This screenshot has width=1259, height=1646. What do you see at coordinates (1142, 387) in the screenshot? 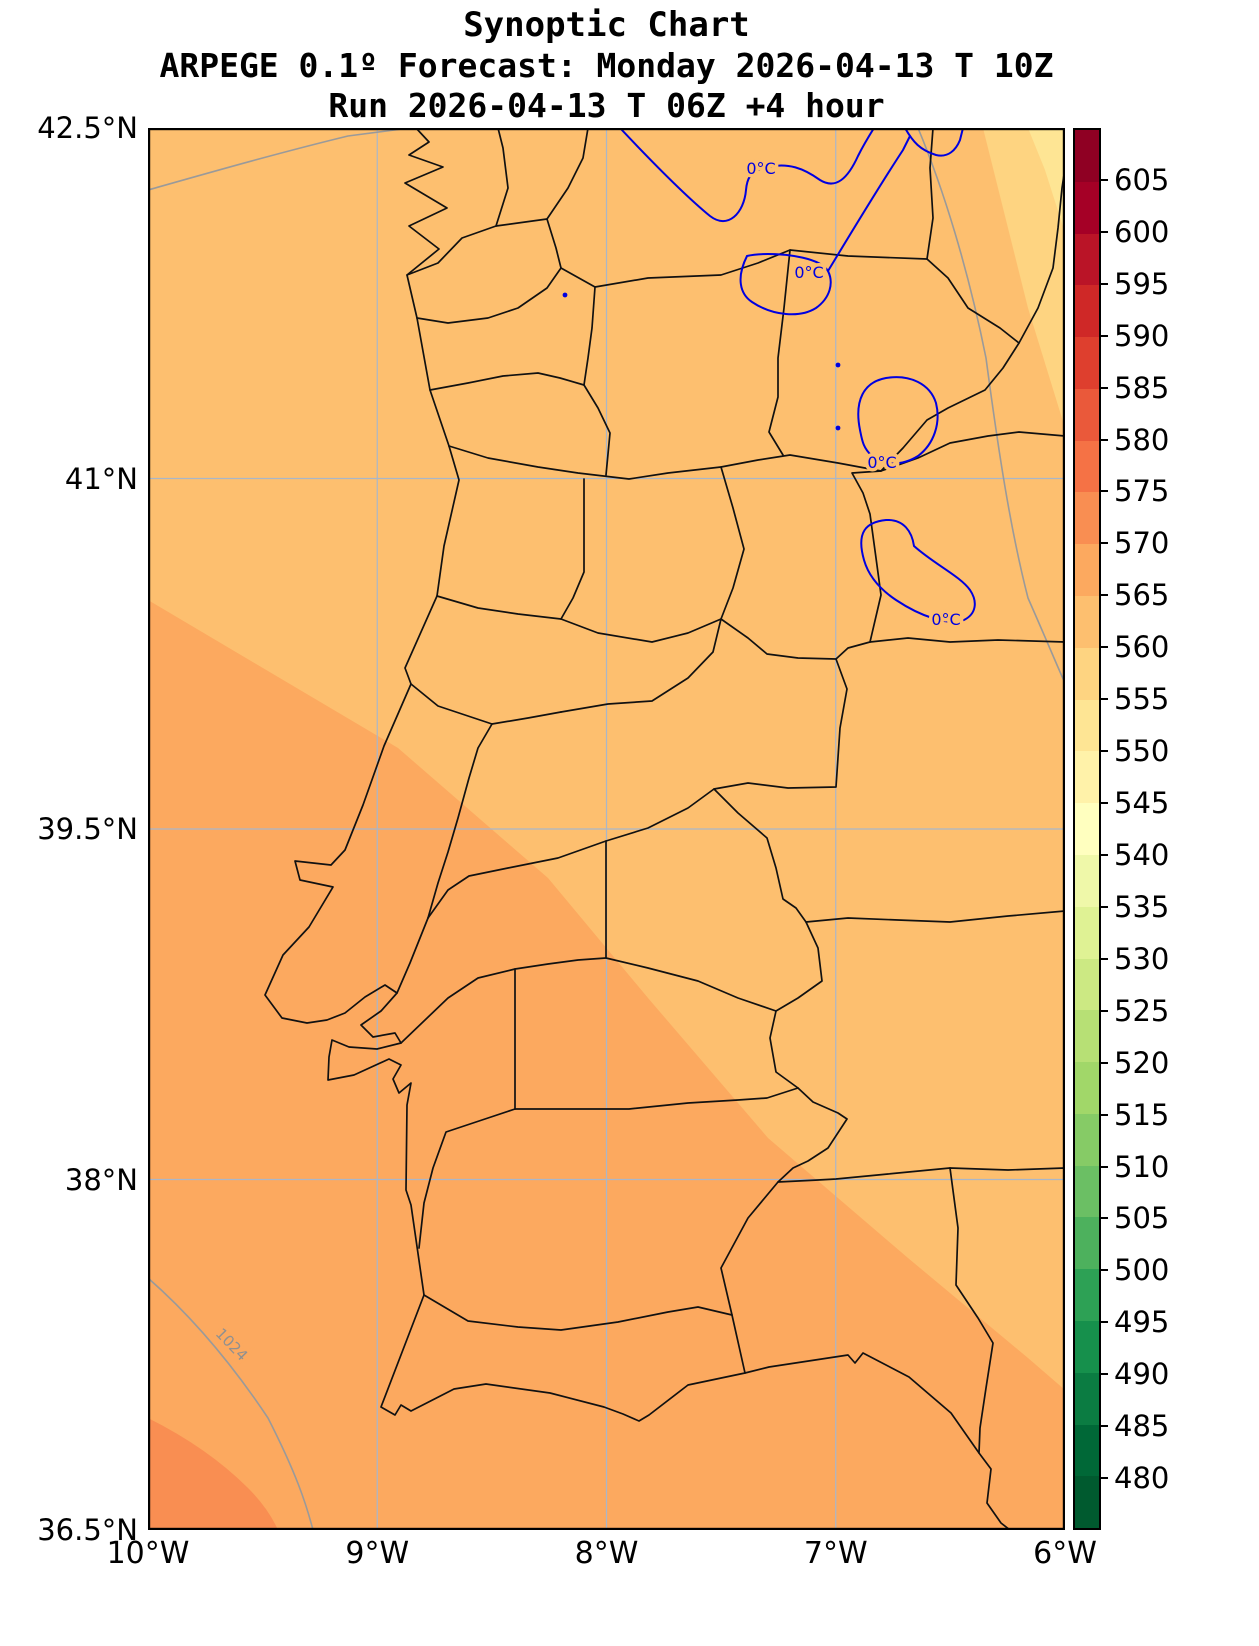
I see `colorbar-tick-label-585: 585` at bounding box center [1142, 387].